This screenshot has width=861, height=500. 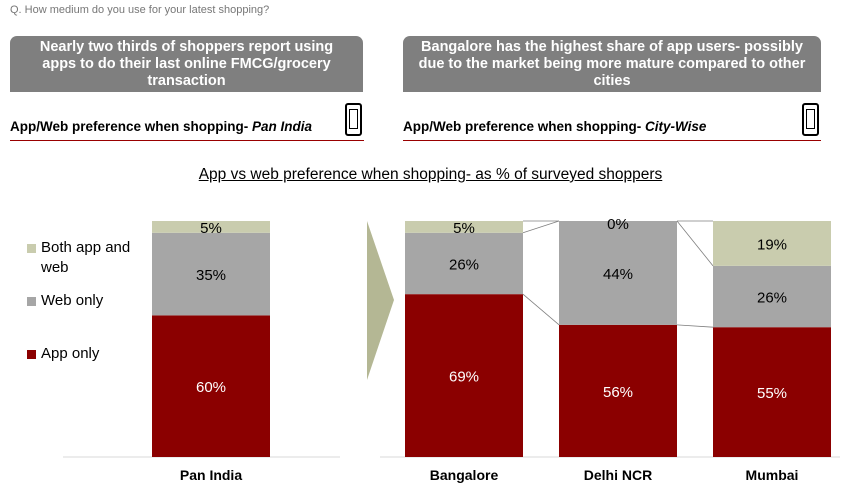 I want to click on data-label-pan-india-app-only: 60%, so click(x=211, y=387).